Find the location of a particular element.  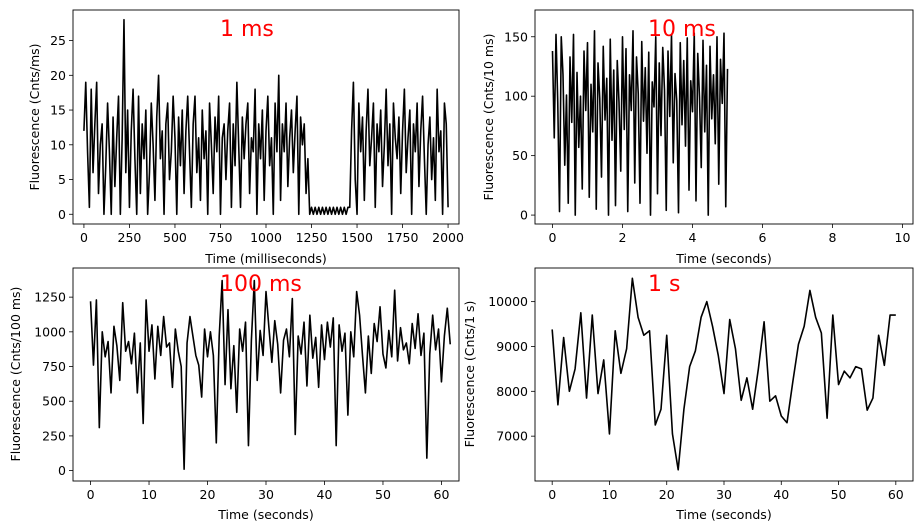

panel-1ms-xtick-label: 250 is located at coordinates (130, 237).